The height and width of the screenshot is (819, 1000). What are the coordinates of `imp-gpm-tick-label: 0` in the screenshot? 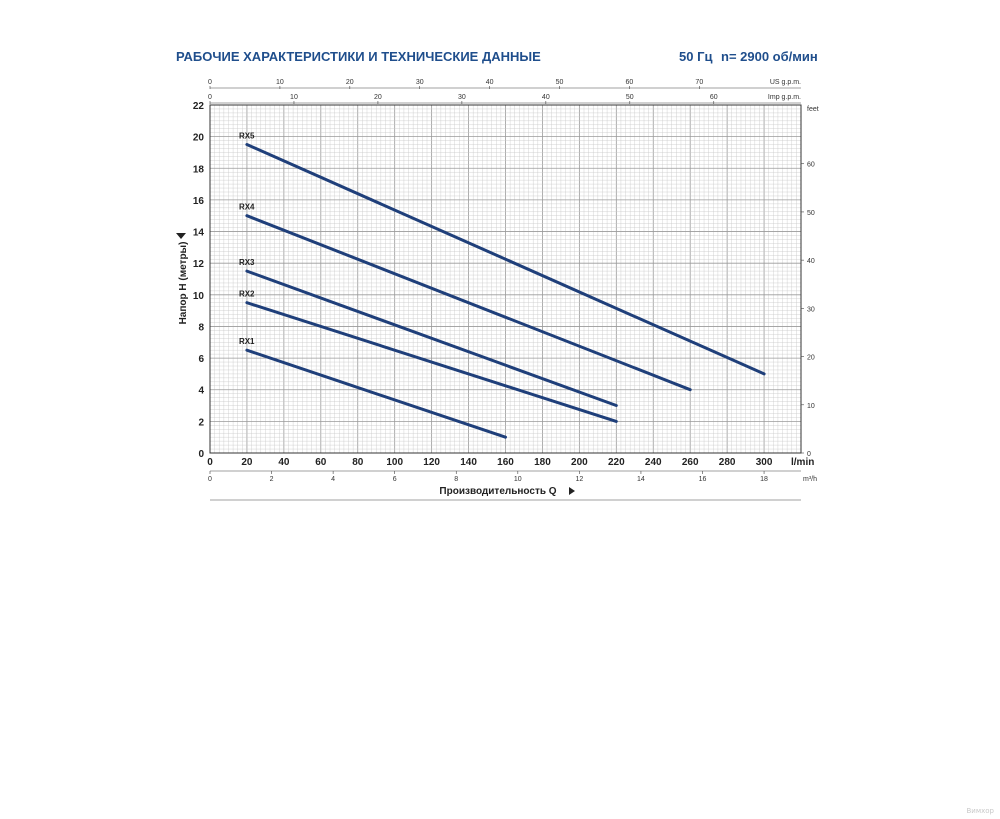 It's located at (210, 97).